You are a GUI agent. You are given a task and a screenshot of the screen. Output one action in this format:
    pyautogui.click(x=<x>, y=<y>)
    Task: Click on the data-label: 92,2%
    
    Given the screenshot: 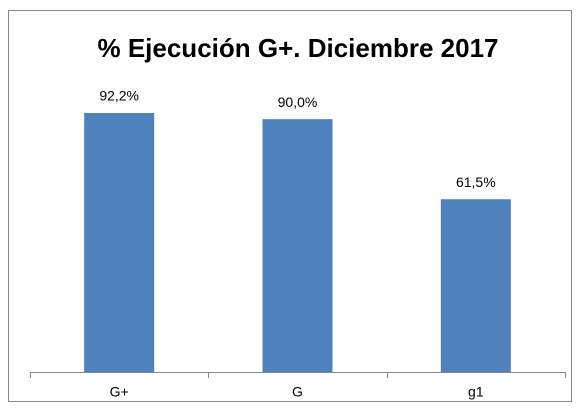 What is the action you would take?
    pyautogui.click(x=119, y=96)
    